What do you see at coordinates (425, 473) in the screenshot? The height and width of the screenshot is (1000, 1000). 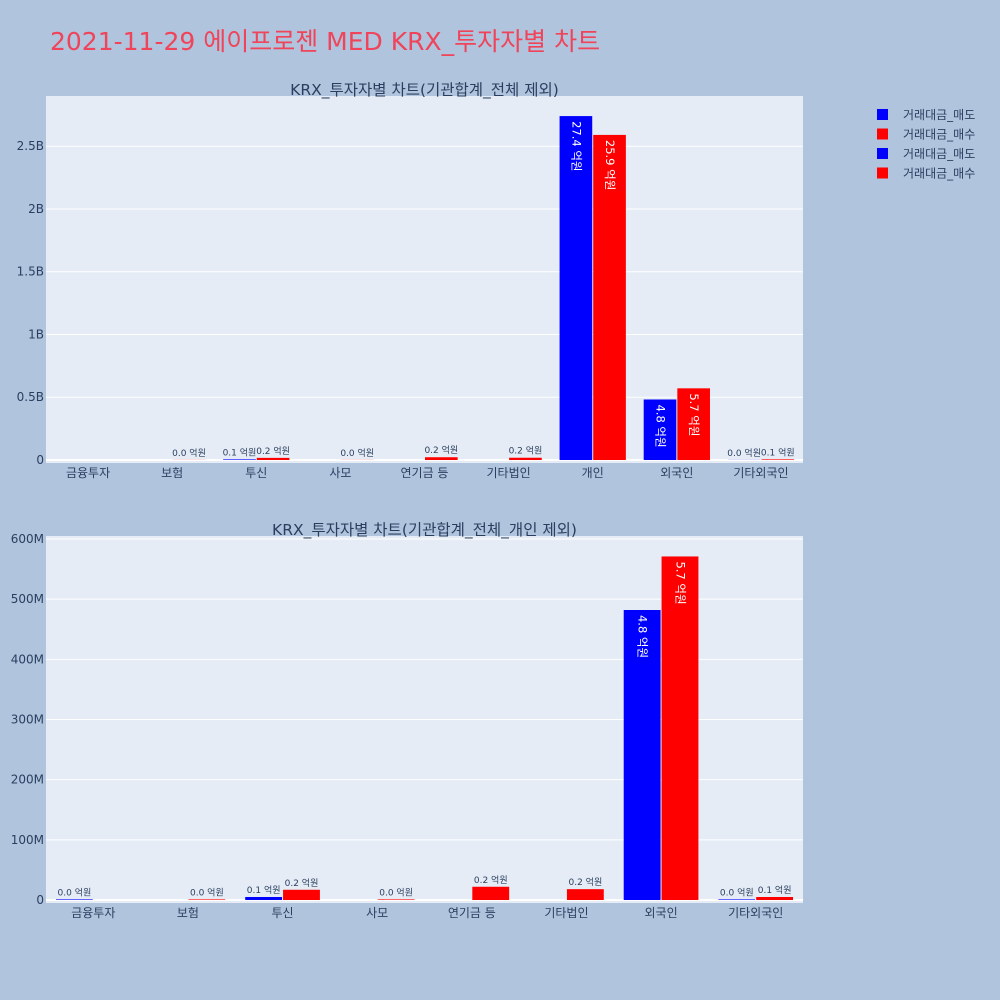 I see `x-tick-label-1: 연기금 등` at bounding box center [425, 473].